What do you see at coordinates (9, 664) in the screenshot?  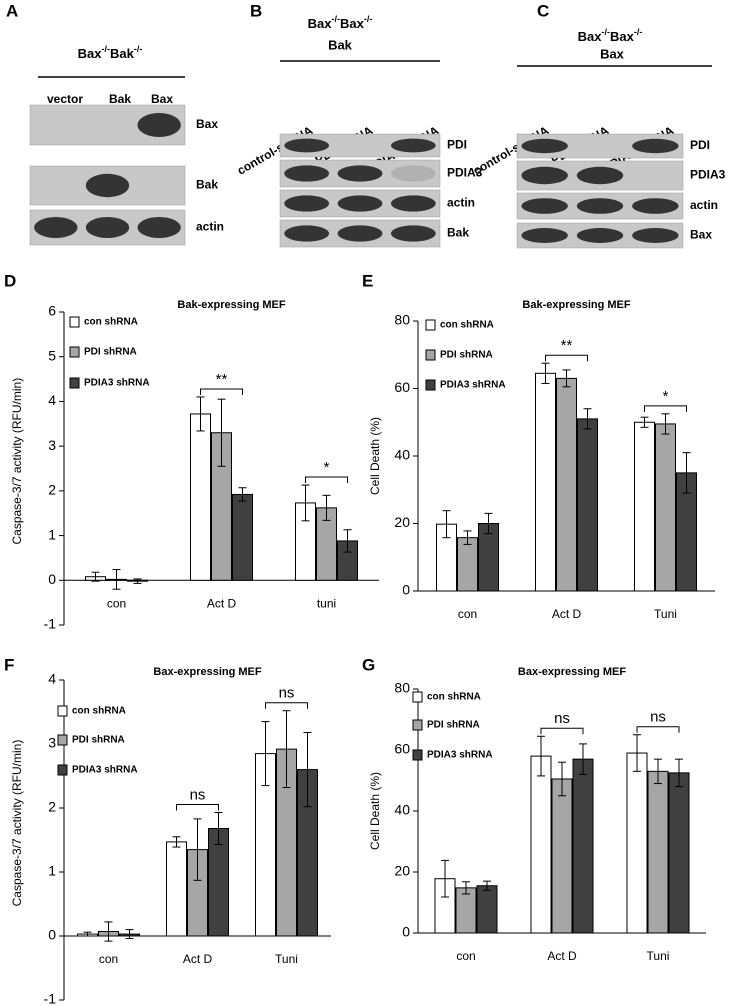 I see `panel-label: F` at bounding box center [9, 664].